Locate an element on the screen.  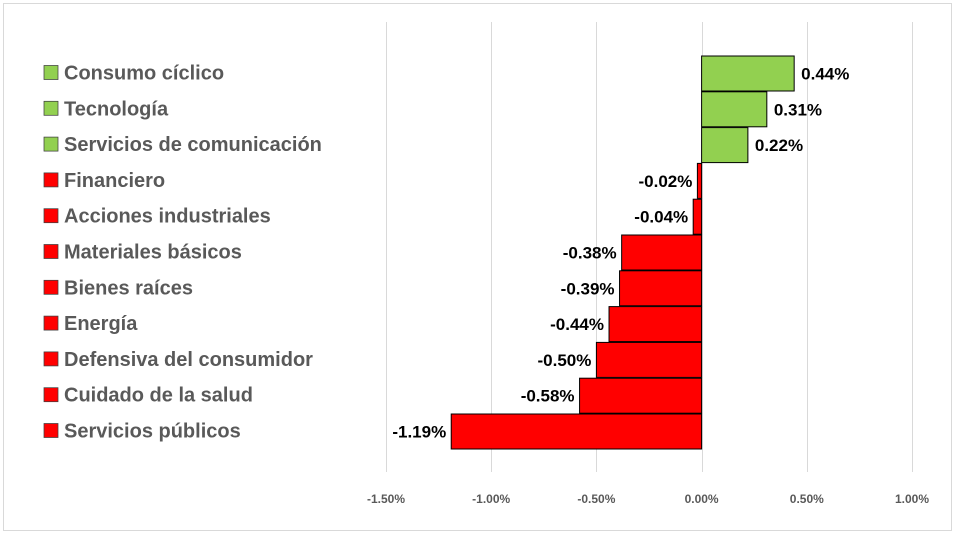
x-tick-label: 0.50% is located at coordinates (807, 499).